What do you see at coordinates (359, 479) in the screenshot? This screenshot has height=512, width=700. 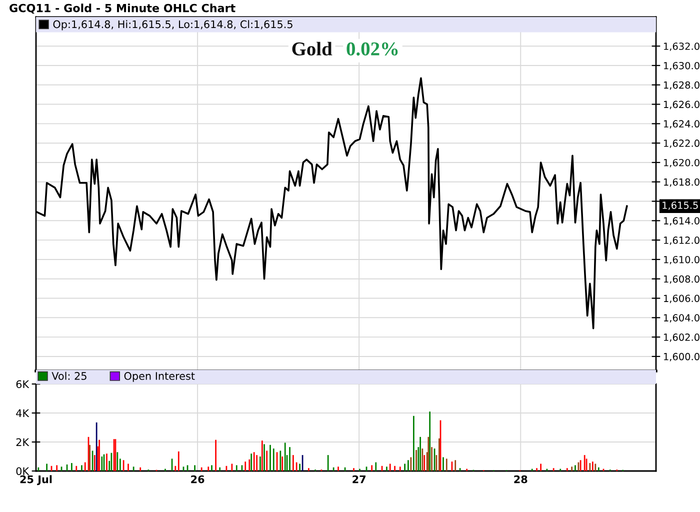 I see `x-tick-label: 27` at bounding box center [359, 479].